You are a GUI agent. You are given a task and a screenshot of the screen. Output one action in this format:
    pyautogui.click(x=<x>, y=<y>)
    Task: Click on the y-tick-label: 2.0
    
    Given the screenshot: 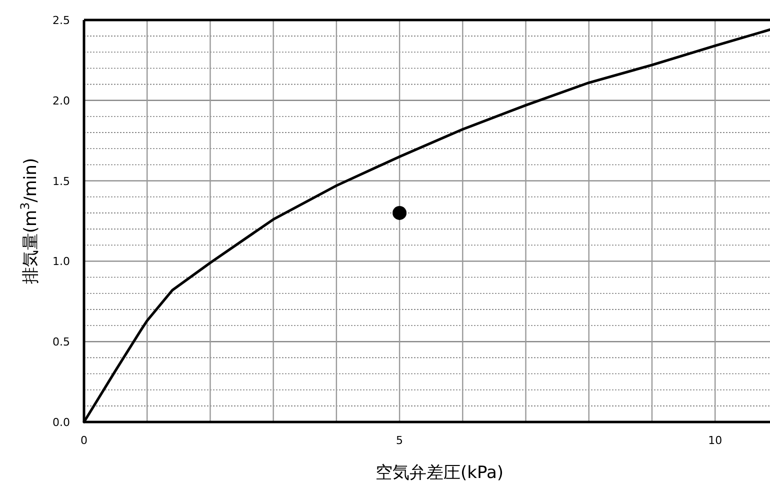 What is the action you would take?
    pyautogui.click(x=61, y=101)
    